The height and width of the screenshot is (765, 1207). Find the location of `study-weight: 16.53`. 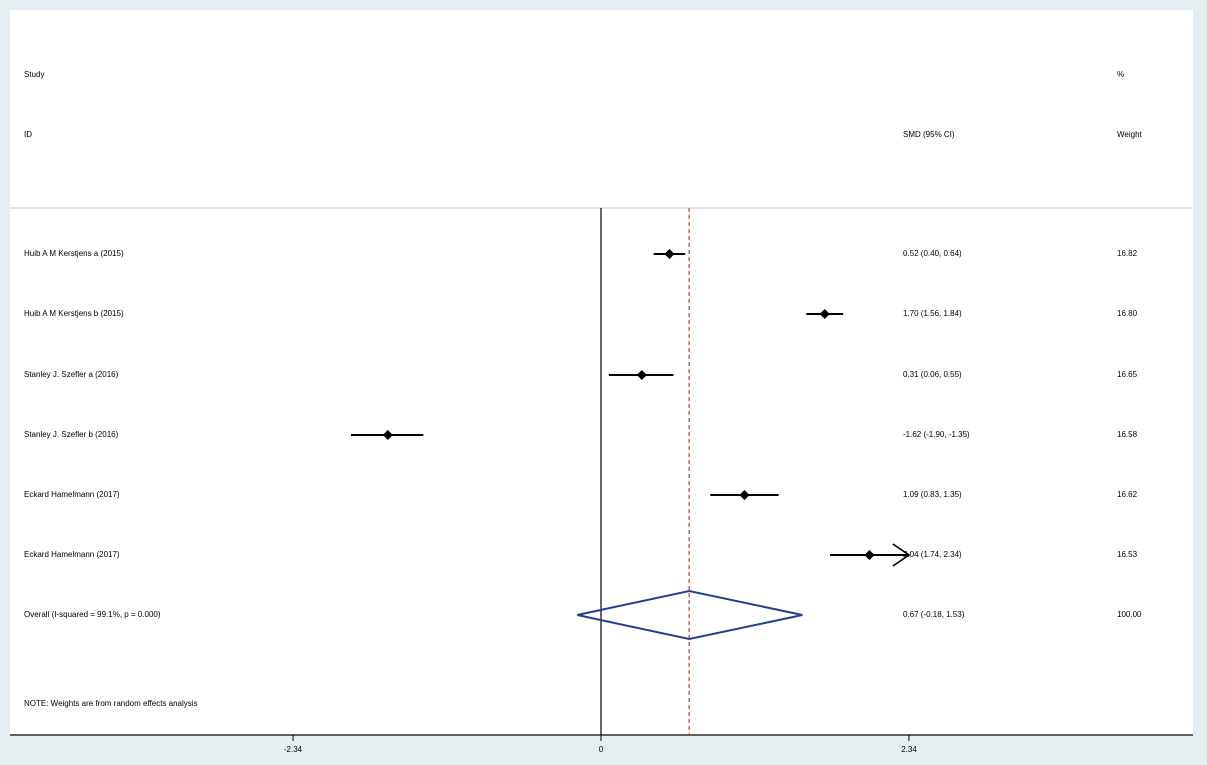

study-weight: 16.53 is located at coordinates (1127, 554).